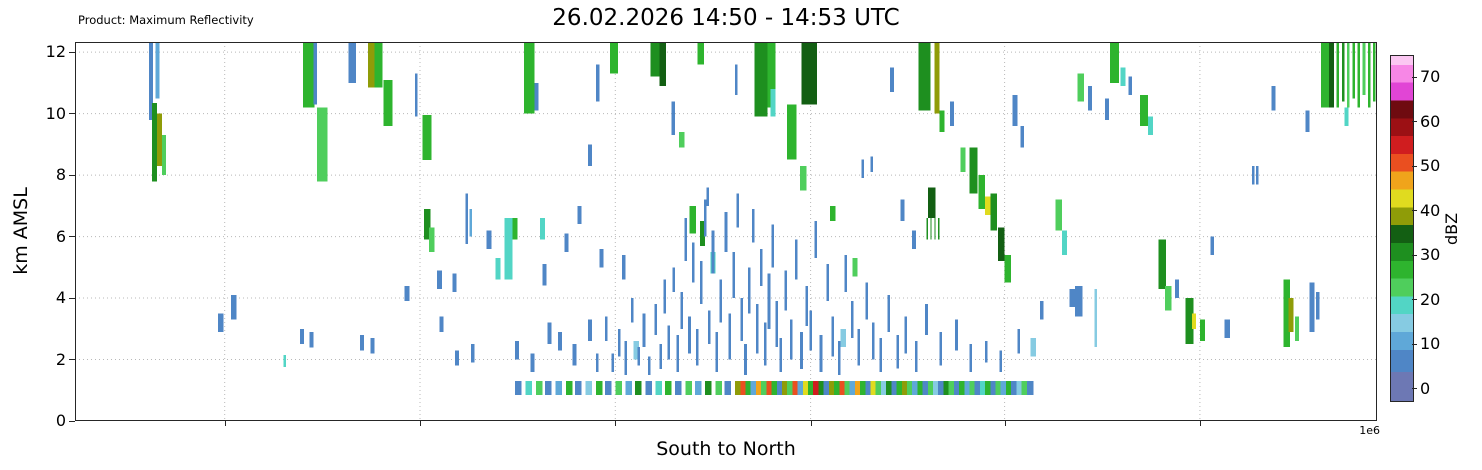 The height and width of the screenshot is (470, 1482). I want to click on colorbar, so click(1402, 228).